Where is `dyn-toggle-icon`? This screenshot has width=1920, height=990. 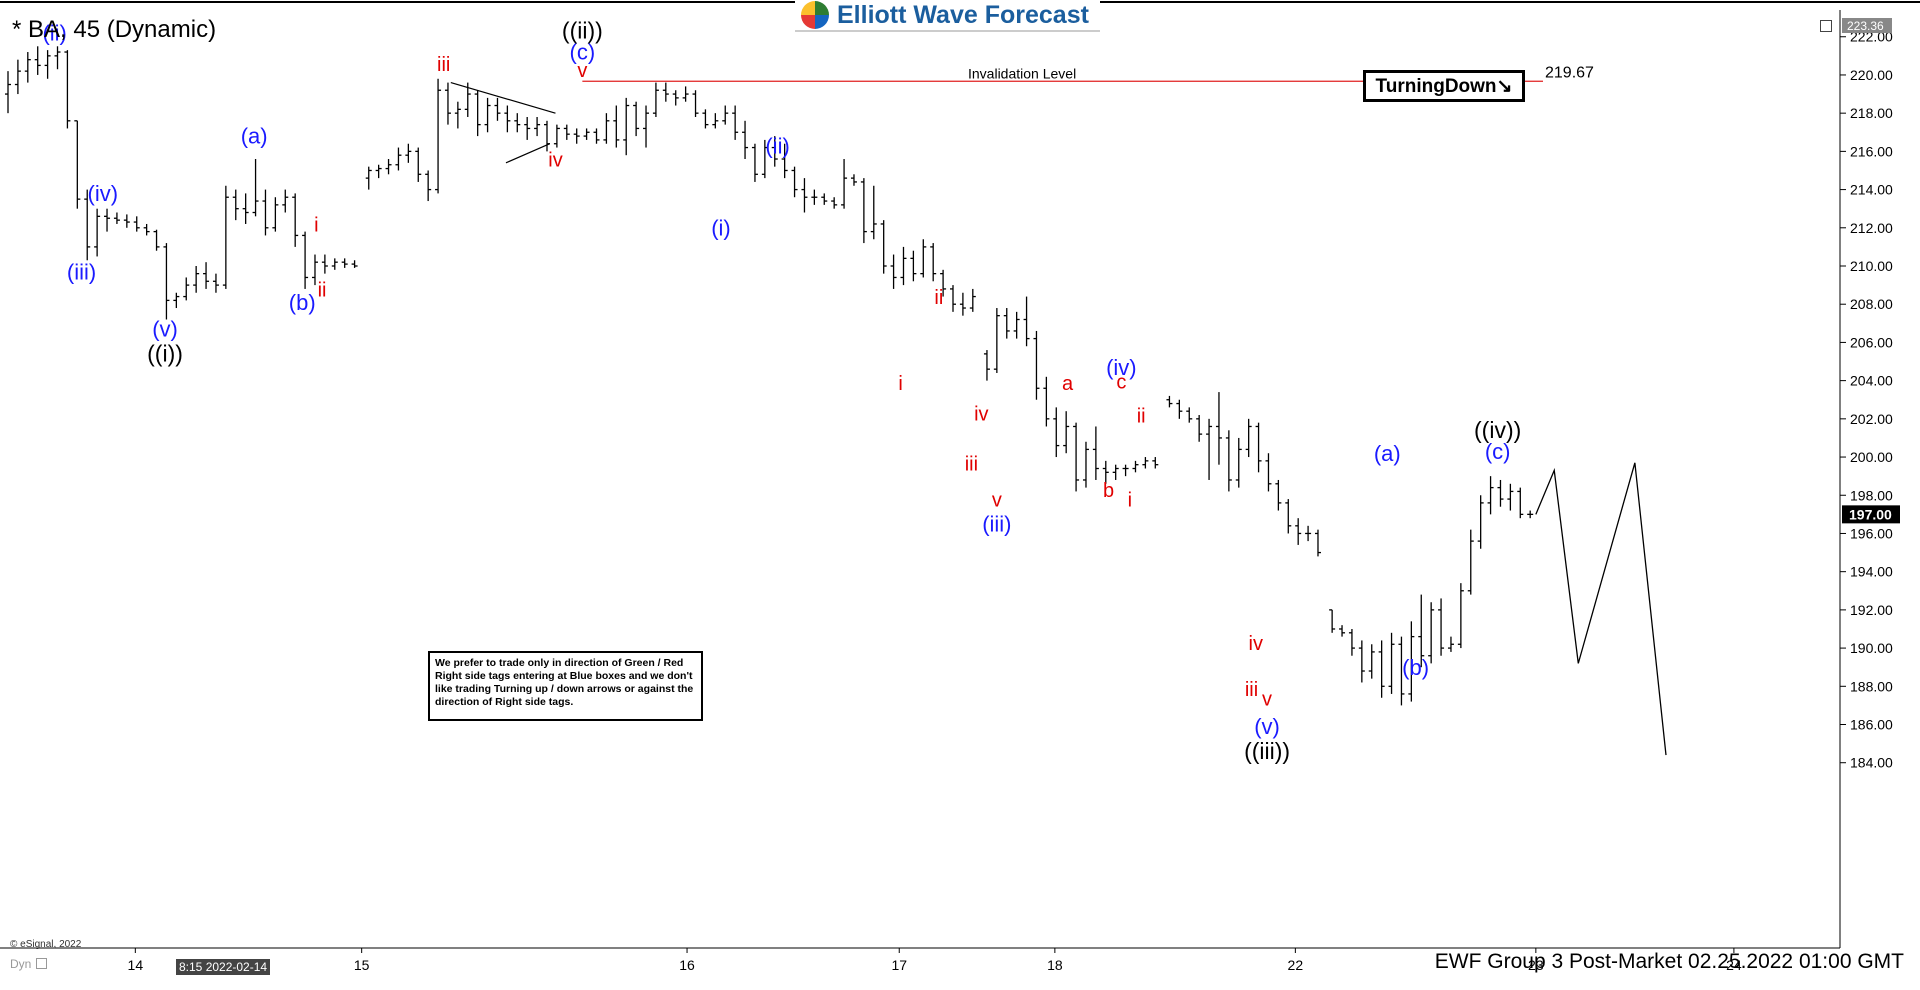
dyn-toggle-icon is located at coordinates (41, 963).